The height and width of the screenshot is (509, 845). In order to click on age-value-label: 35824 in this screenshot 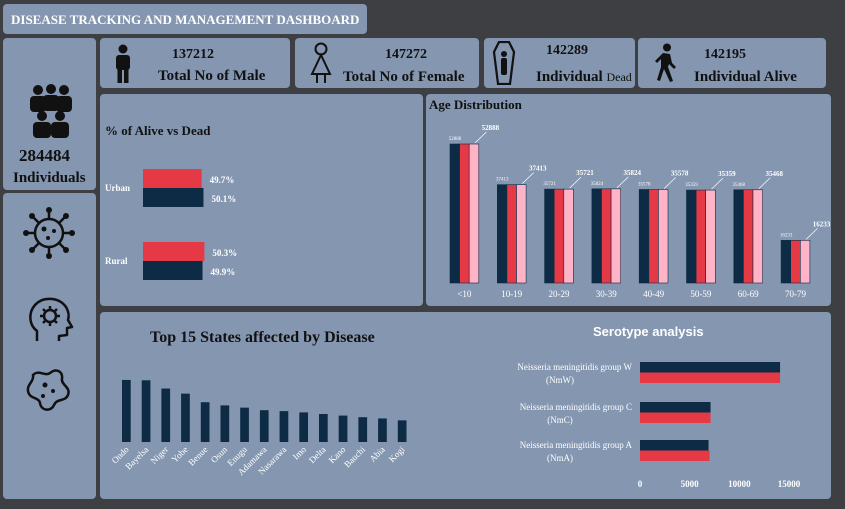, I will do `click(633, 173)`.